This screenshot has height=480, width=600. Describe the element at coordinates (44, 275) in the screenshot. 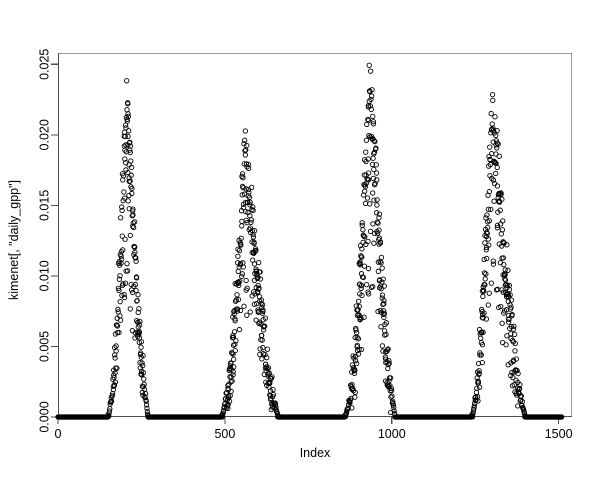

I see `y-tick-label: 0.010` at that location.